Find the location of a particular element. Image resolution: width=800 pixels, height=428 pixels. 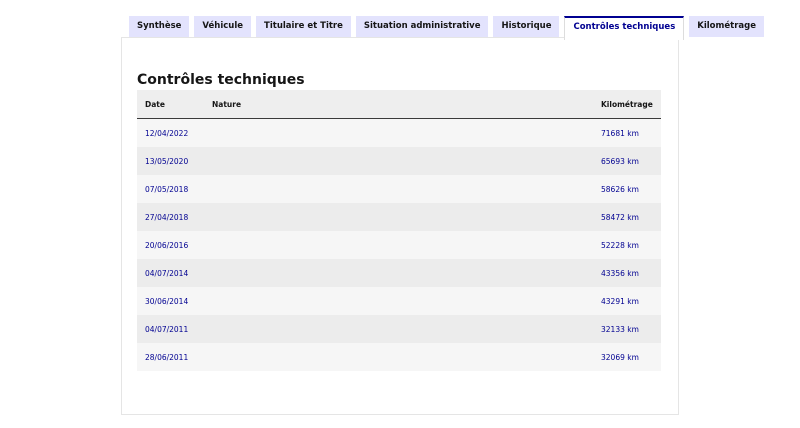

row-km: 52228 km is located at coordinates (627, 245).